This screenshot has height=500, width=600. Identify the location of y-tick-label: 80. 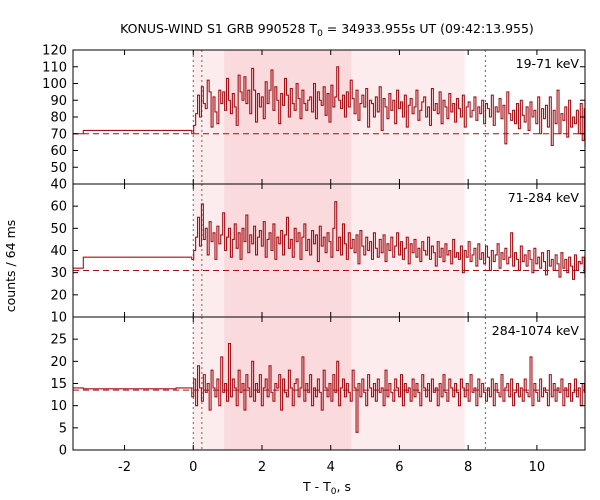
(58, 118).